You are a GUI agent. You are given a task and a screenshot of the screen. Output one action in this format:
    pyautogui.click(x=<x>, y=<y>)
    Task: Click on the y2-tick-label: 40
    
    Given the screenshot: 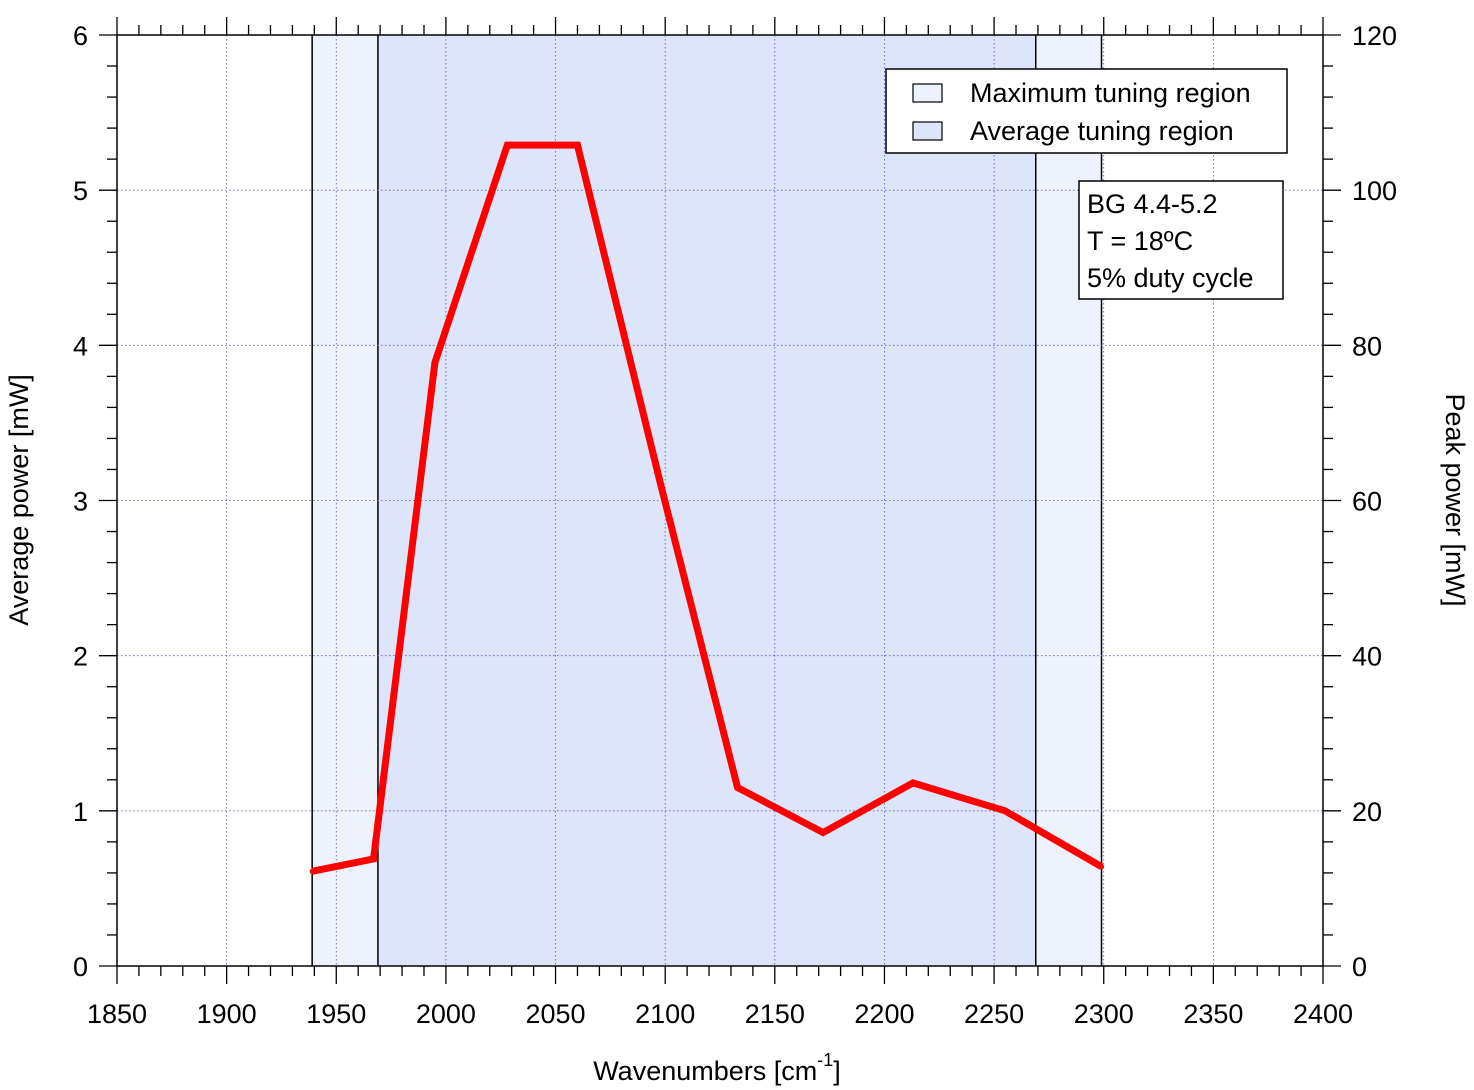 What is the action you would take?
    pyautogui.click(x=1367, y=657)
    